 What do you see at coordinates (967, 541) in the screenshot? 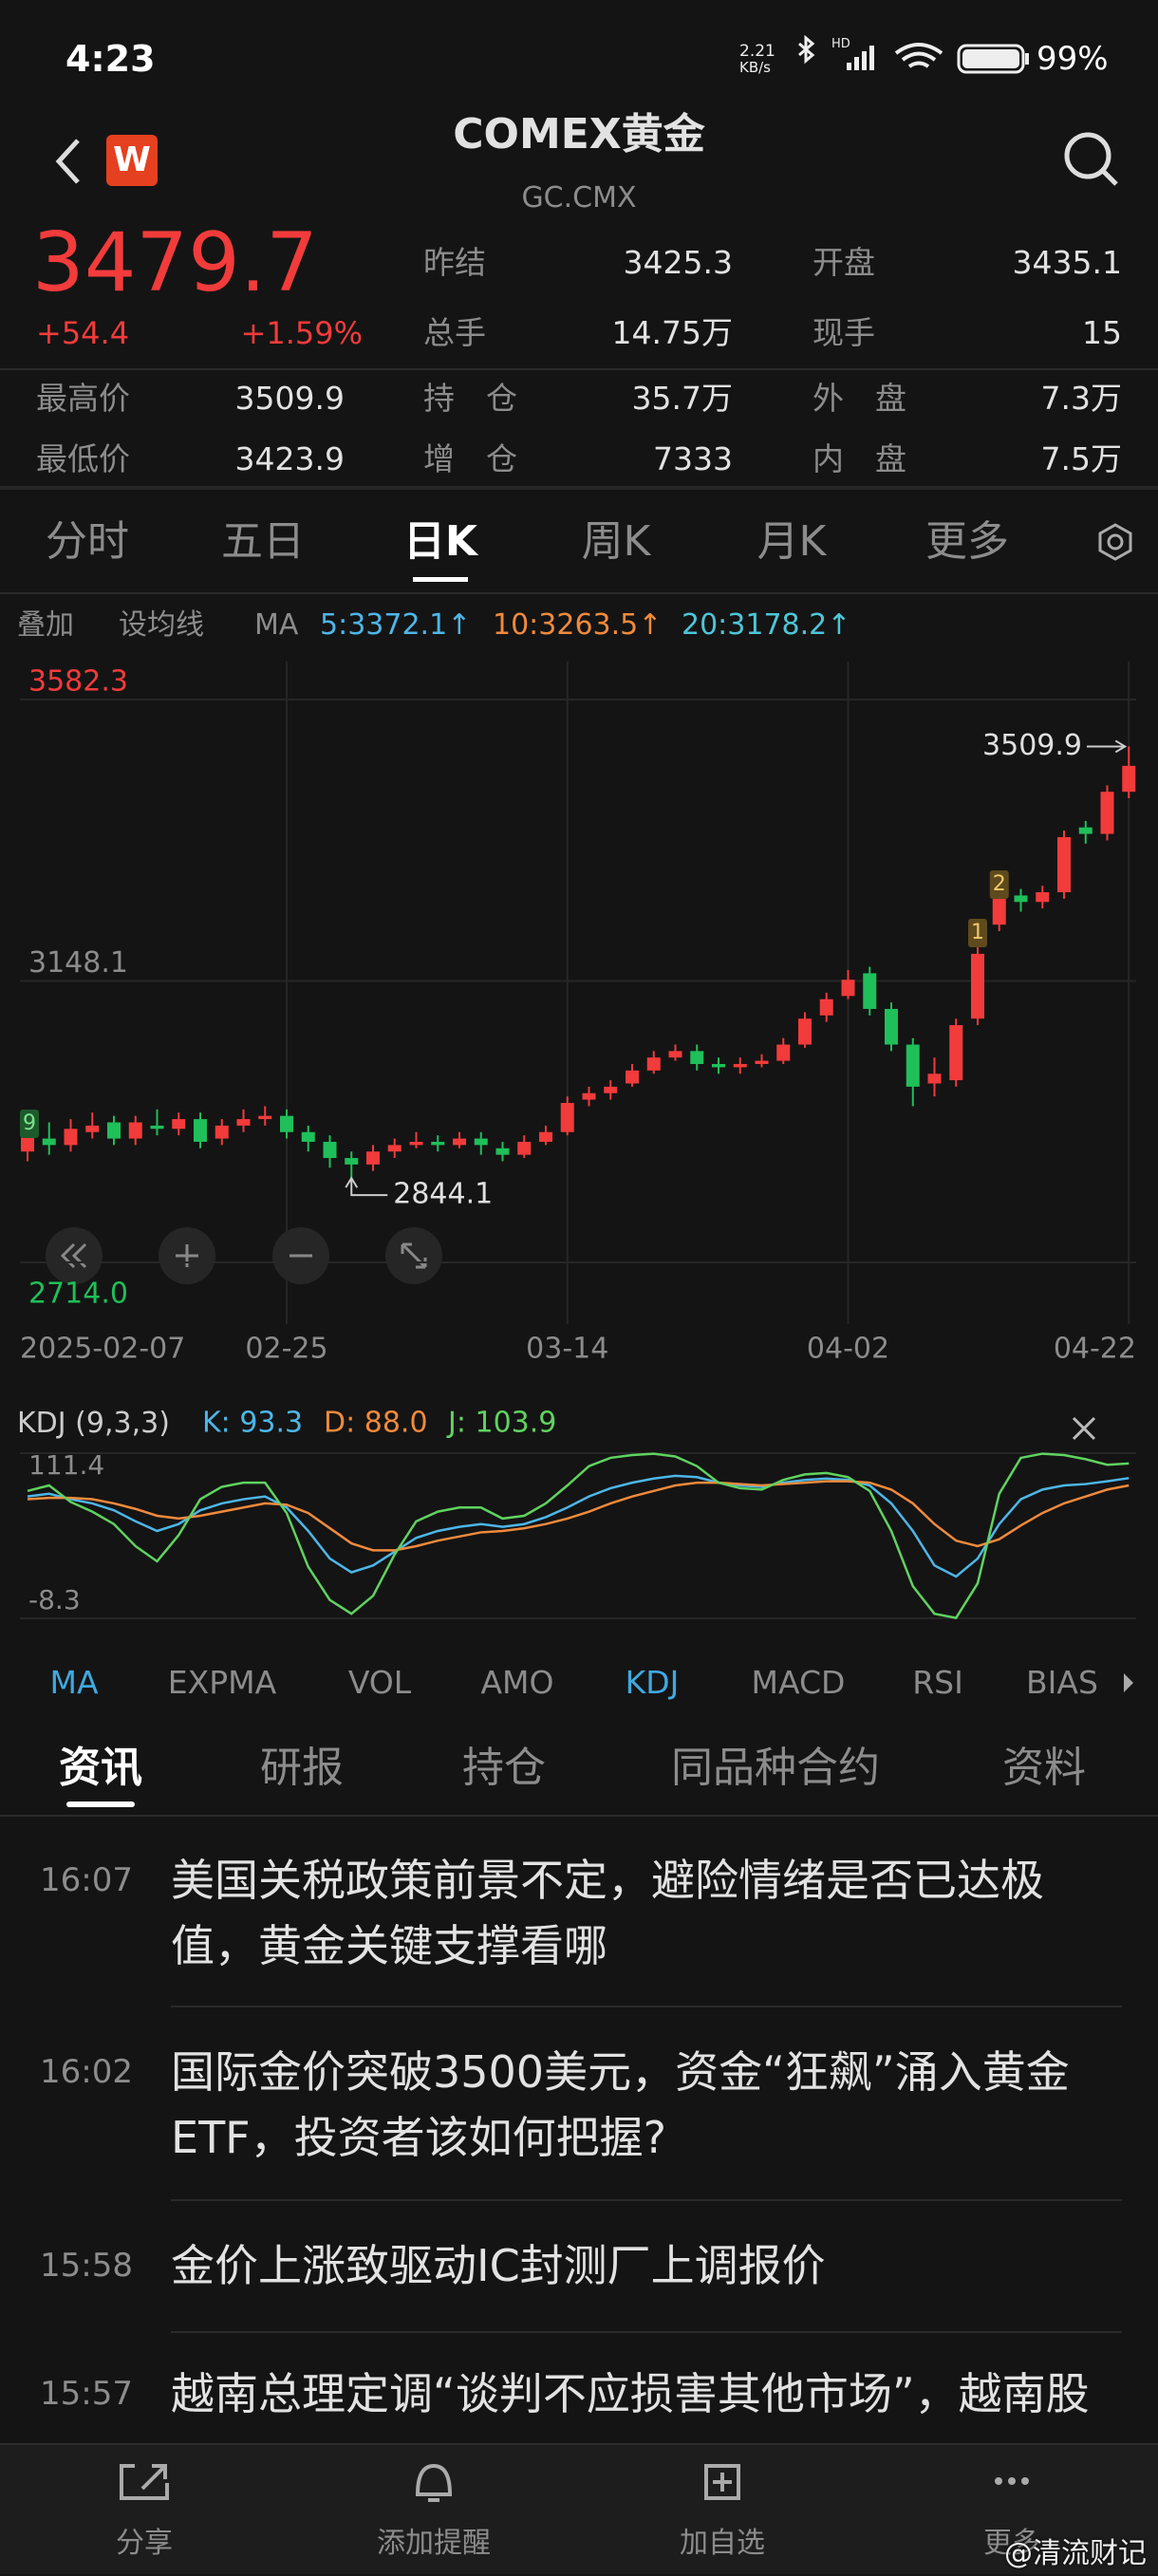
I see `period-tab: 更多` at bounding box center [967, 541].